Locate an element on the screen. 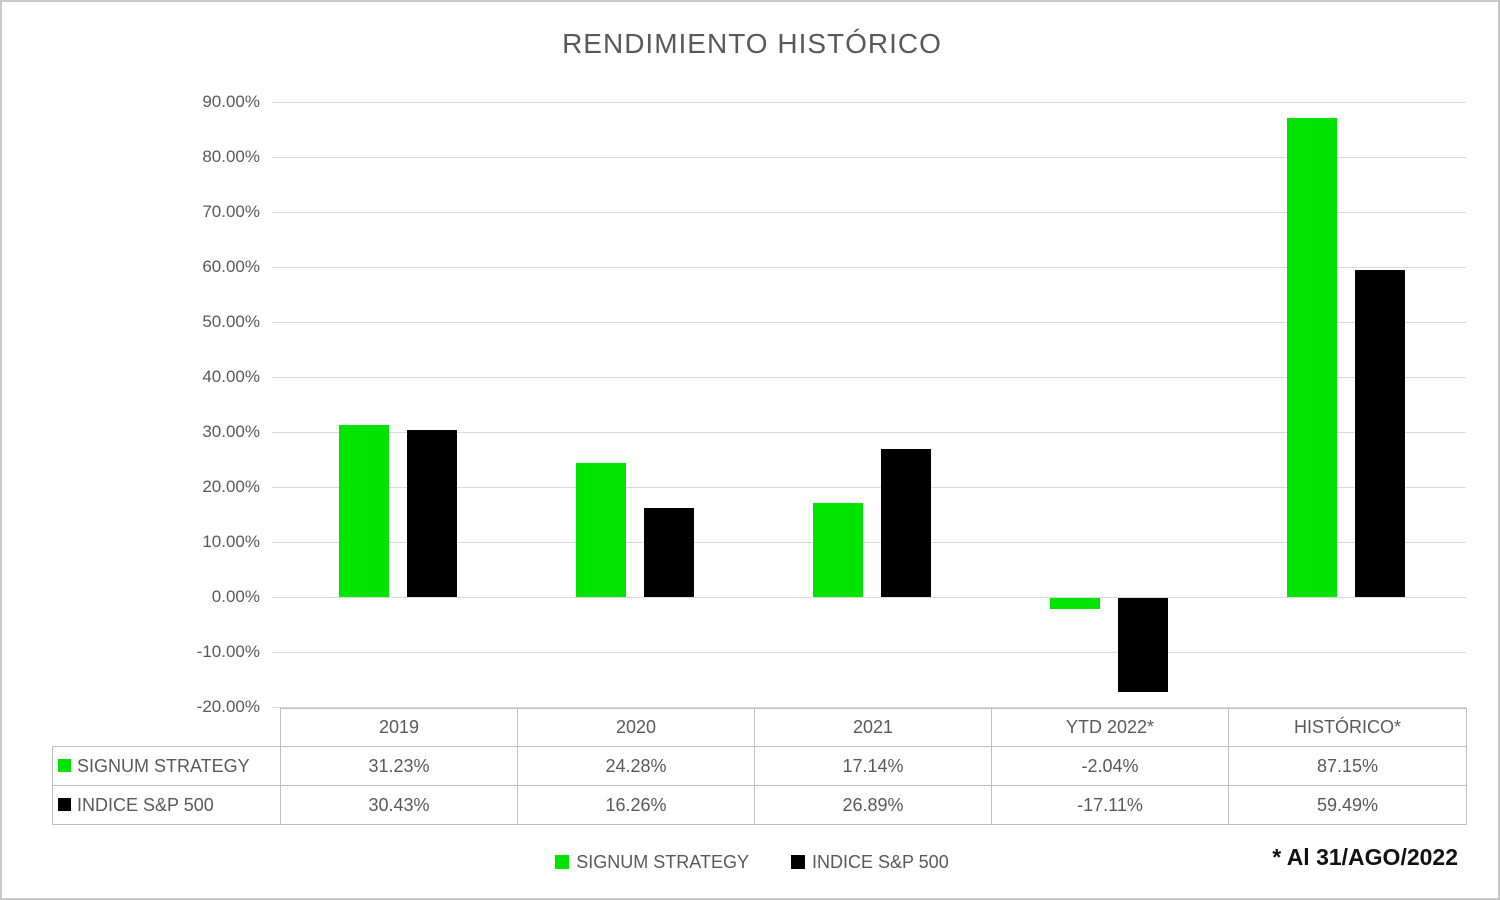  legend-sp500-swatch-icon is located at coordinates (797, 862).